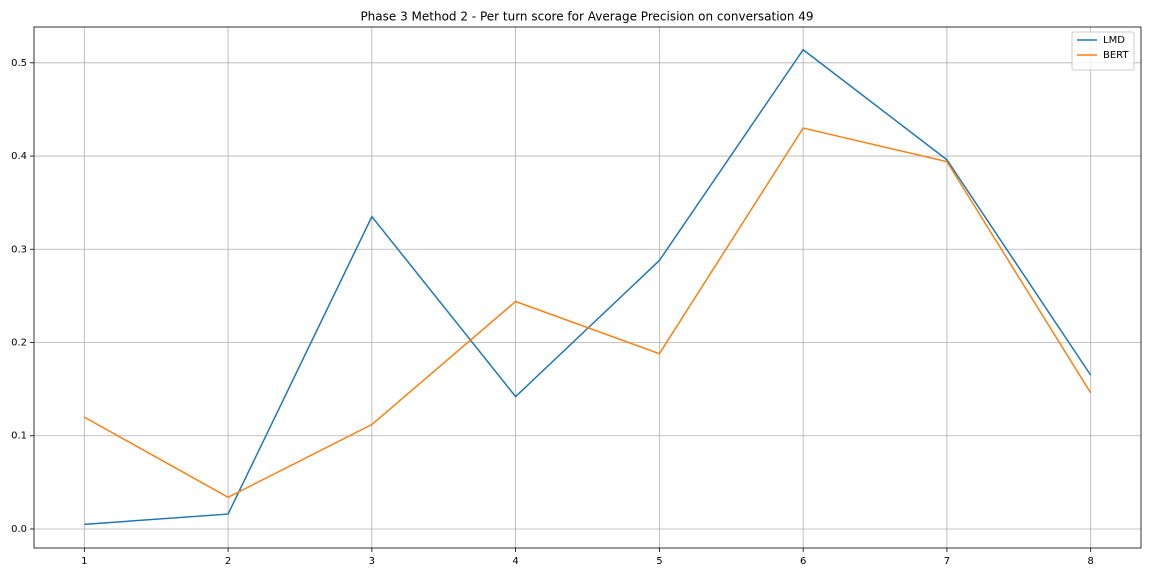 The image size is (1152, 576). I want to click on y-tick-label: 0.1, so click(19, 436).